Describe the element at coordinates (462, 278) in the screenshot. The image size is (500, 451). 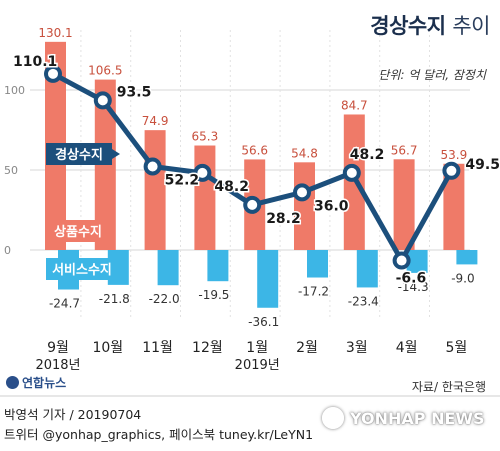
I see `services-value-label: -9.0` at that location.